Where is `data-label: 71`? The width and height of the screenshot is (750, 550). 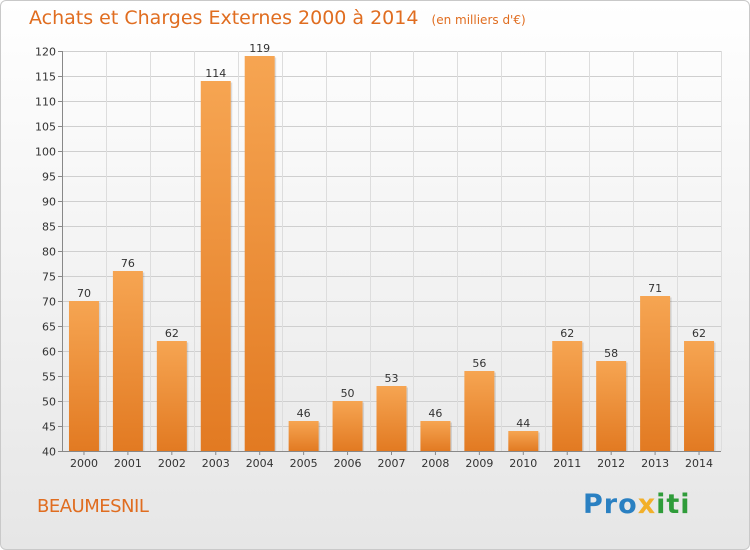 data-label: 71 is located at coordinates (655, 288).